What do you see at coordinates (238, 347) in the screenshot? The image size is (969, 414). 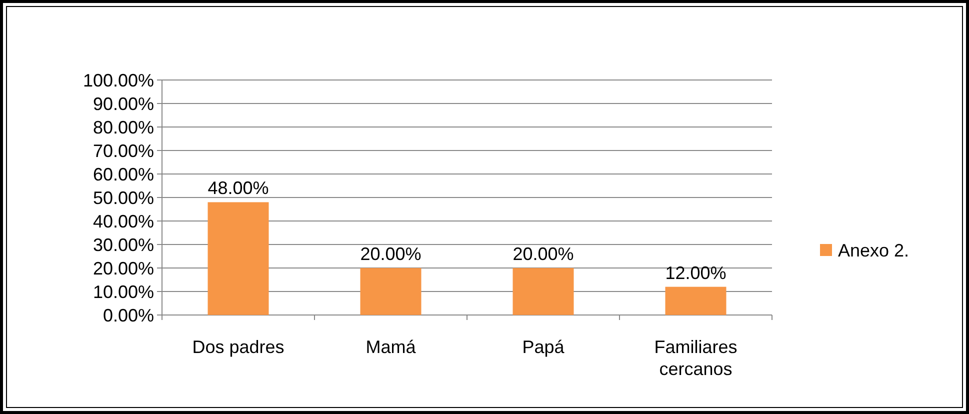 I see `x-tick-label: Dos padres` at bounding box center [238, 347].